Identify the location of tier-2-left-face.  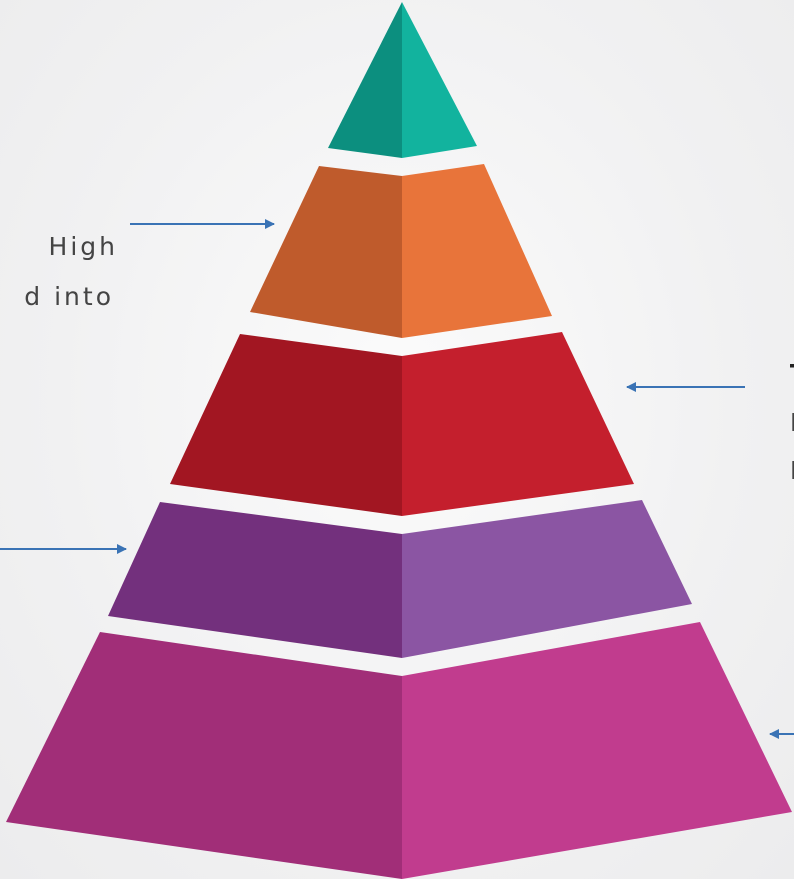
(326, 252).